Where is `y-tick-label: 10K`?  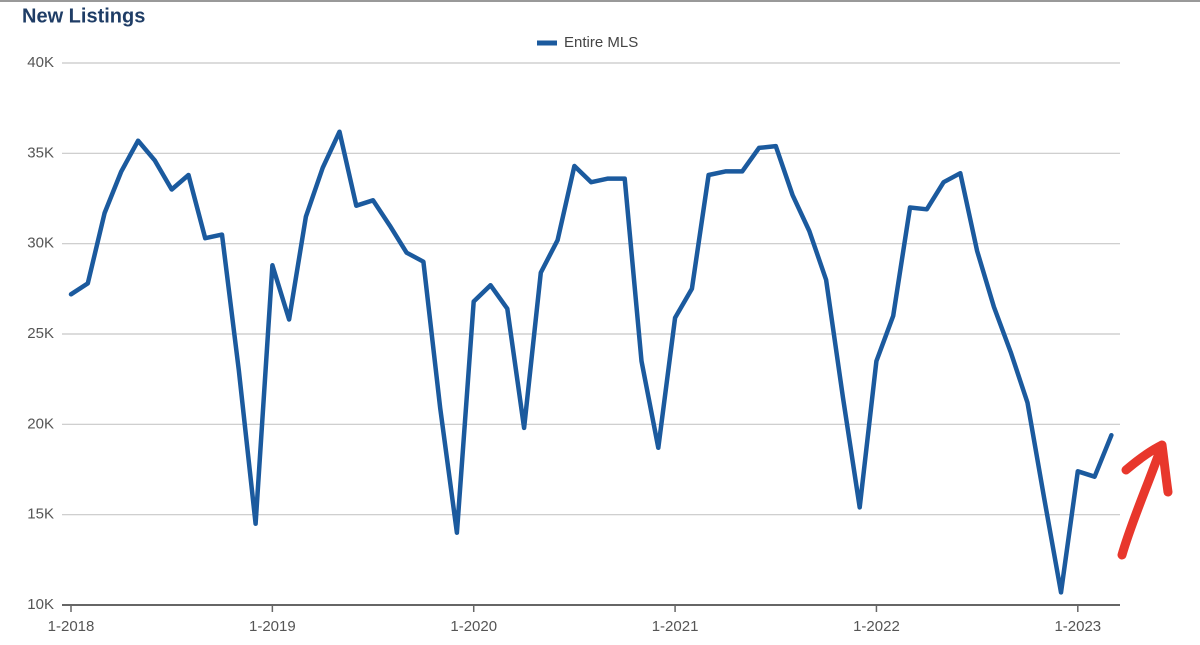 y-tick-label: 10K is located at coordinates (40, 604).